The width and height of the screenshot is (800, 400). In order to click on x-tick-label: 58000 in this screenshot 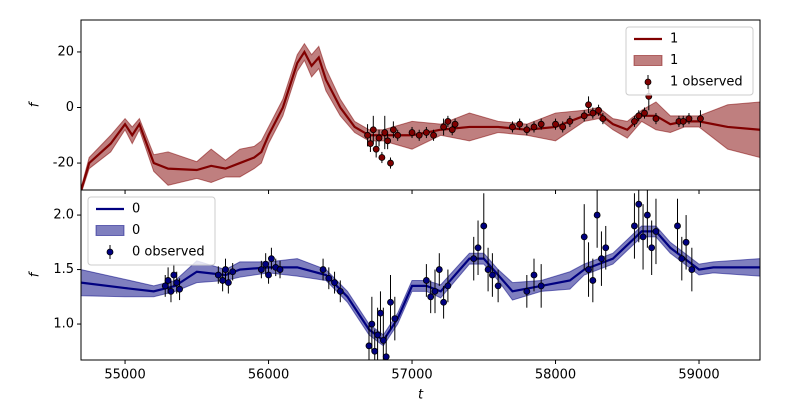, I will do `click(555, 375)`.